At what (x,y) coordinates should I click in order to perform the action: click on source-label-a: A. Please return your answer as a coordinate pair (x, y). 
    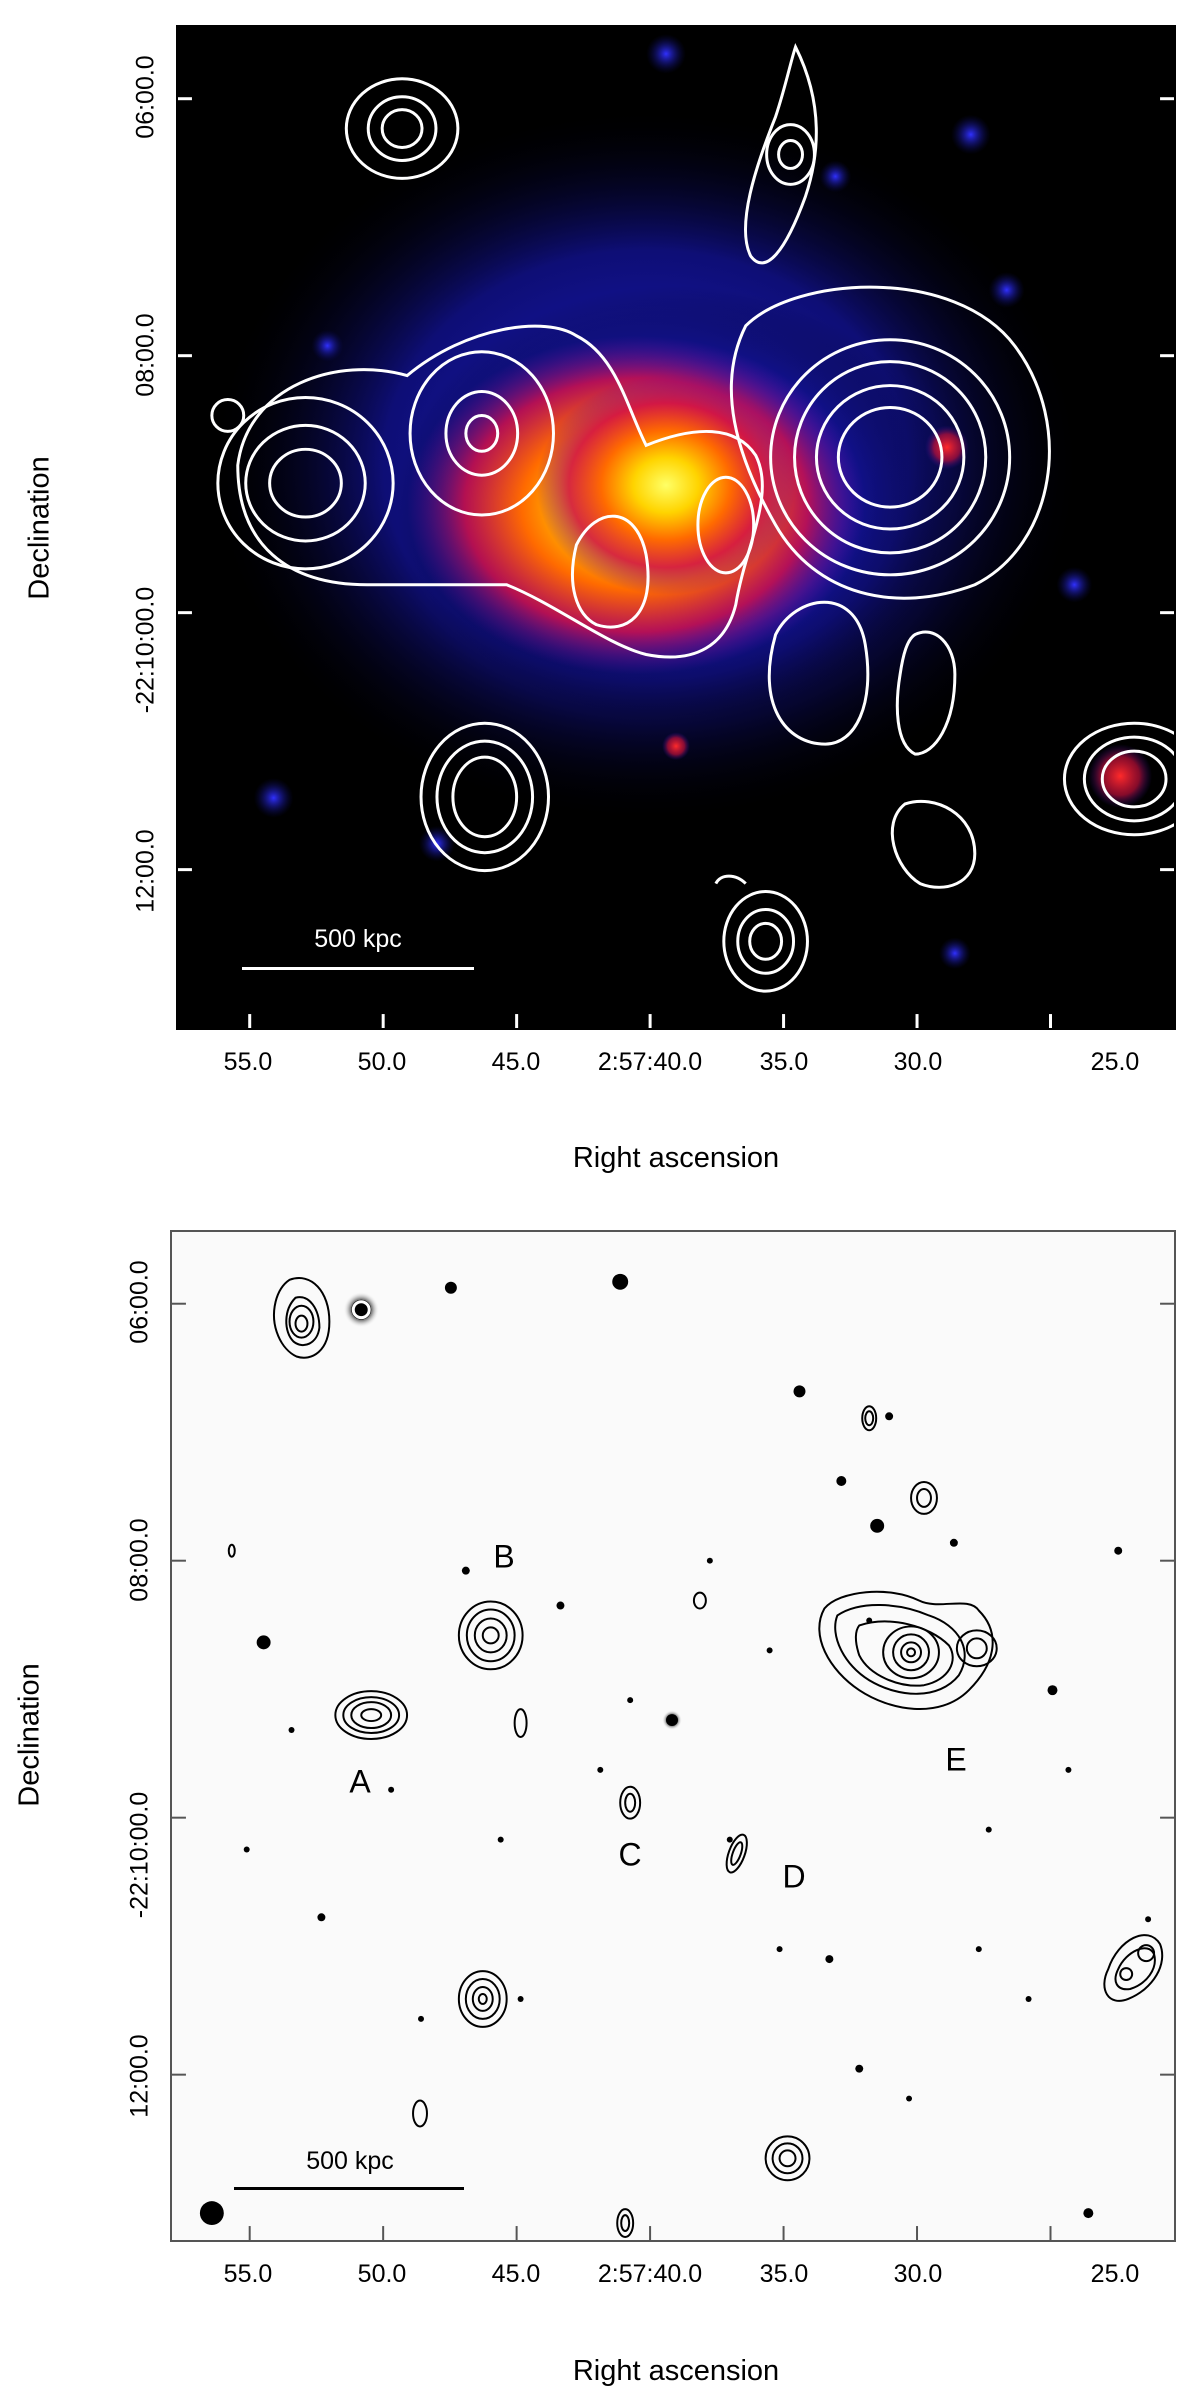
    Looking at the image, I should click on (360, 1781).